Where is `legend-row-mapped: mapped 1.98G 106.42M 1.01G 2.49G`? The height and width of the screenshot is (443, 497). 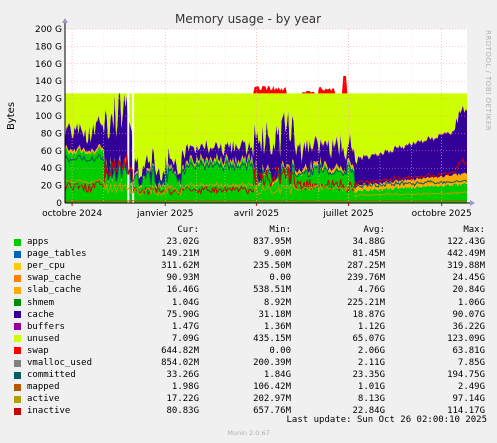
legend-row-mapped: mapped 1.98G 106.42M 1.01G 2.49G is located at coordinates (251, 387).